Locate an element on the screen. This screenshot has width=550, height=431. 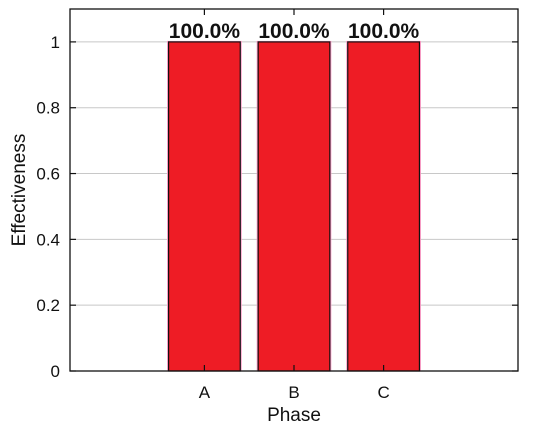
y-tick-label-2: 0.4 is located at coordinates (48, 239).